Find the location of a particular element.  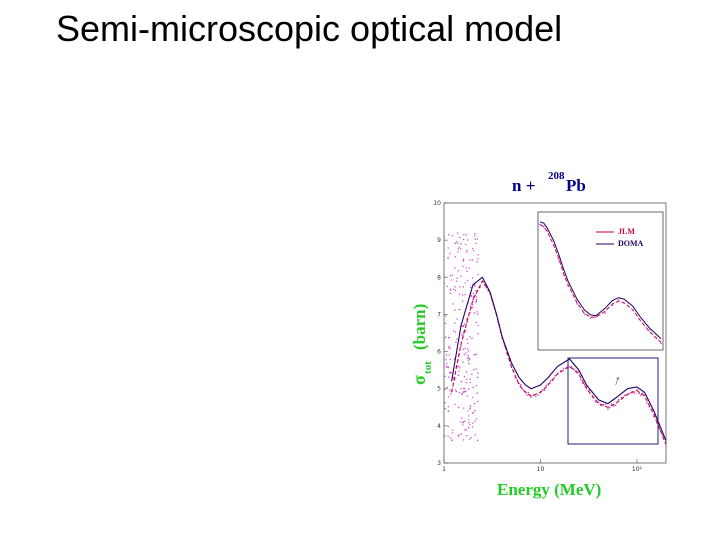

y-tick-label: 5 is located at coordinates (439, 389).